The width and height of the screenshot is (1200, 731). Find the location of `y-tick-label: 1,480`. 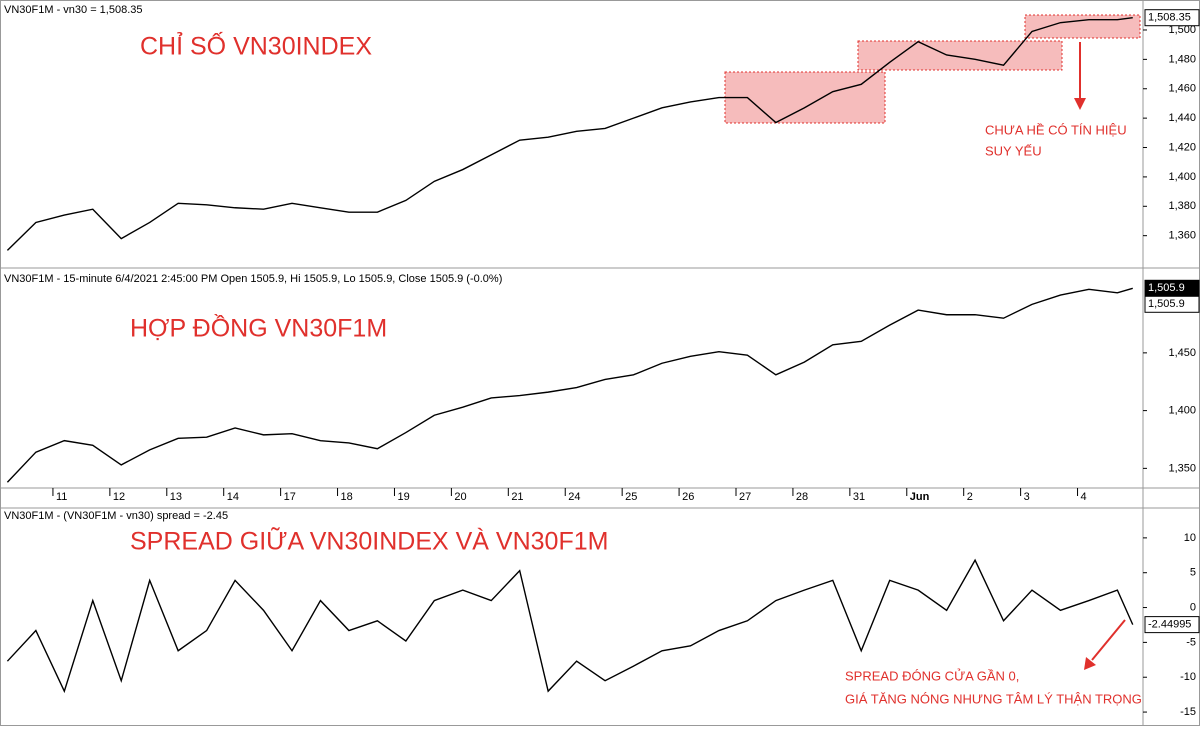

y-tick-label: 1,480 is located at coordinates (1182, 59).